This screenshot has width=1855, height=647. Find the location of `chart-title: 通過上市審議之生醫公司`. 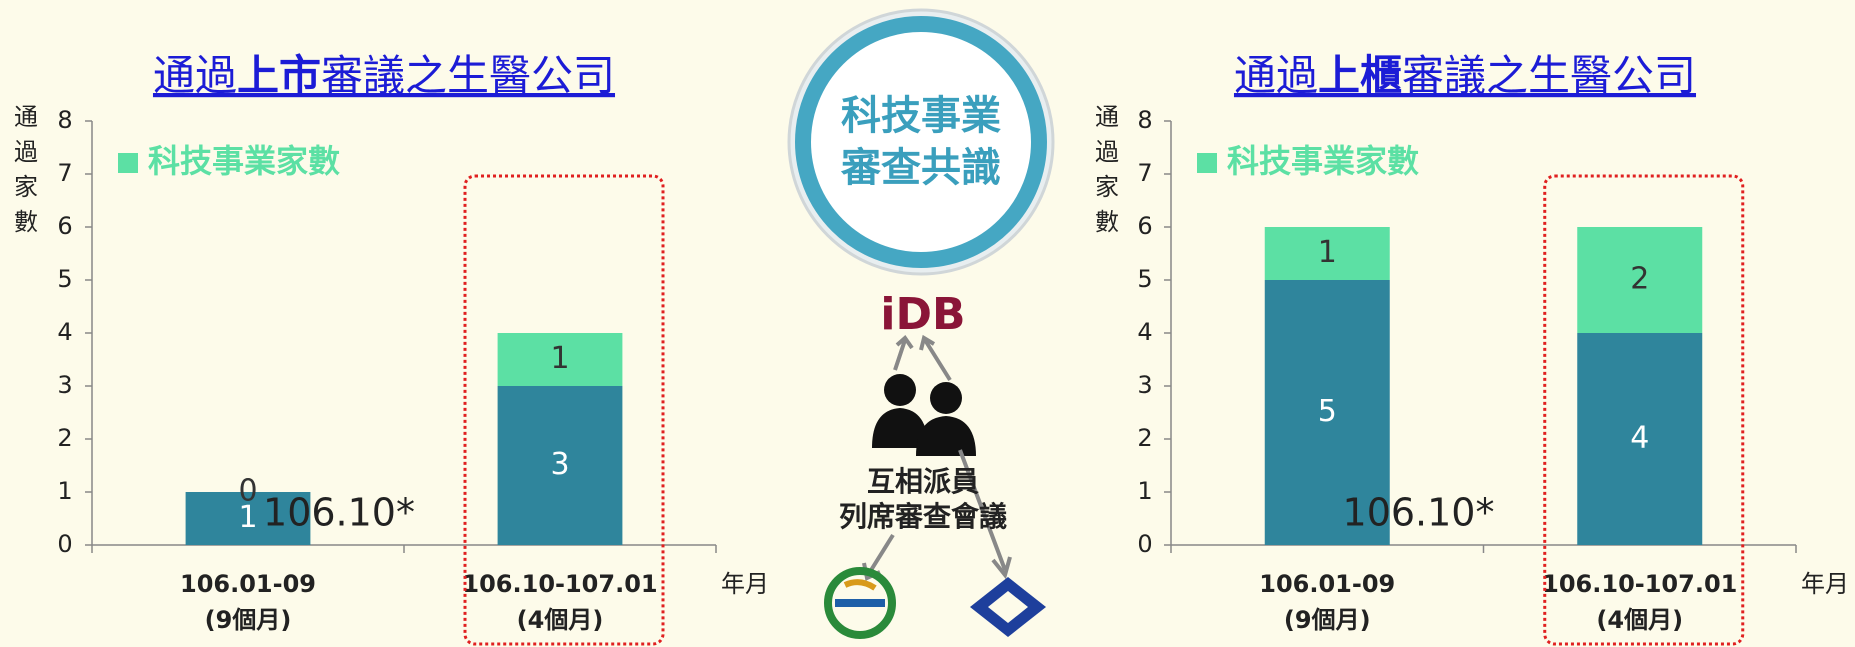

chart-title: 通過上市審議之生醫公司 is located at coordinates (384, 75).